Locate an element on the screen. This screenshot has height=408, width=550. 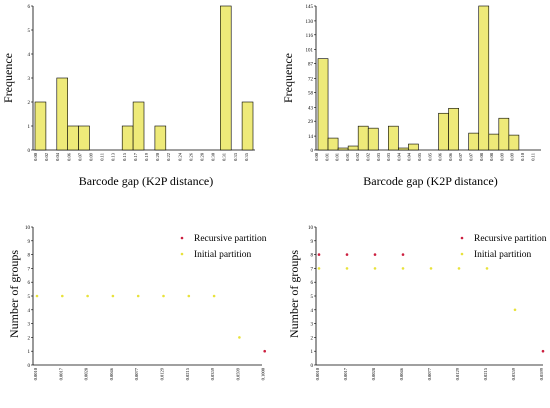
chart2-y-tick-label: 6 is located at coordinates (29, 283).